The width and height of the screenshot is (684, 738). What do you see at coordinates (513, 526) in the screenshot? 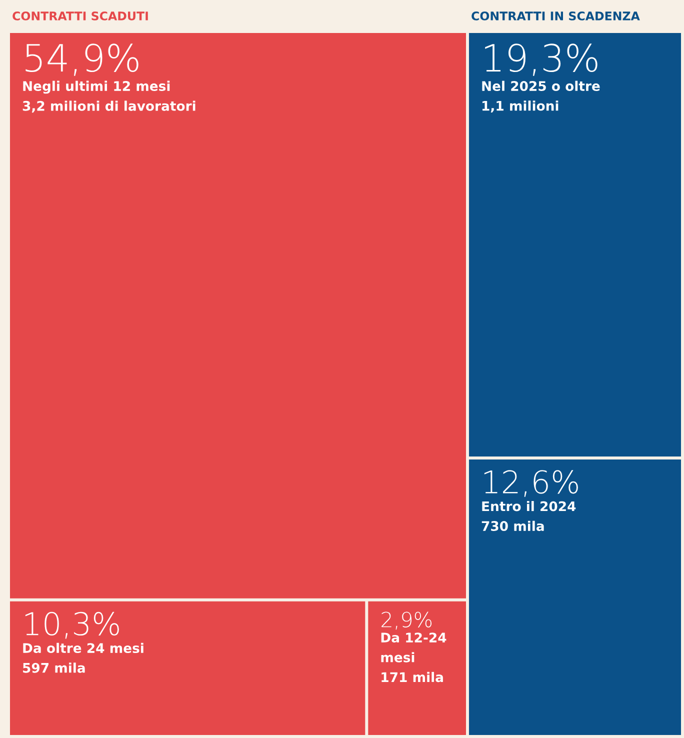
I see `text: 730 mila` at bounding box center [513, 526].